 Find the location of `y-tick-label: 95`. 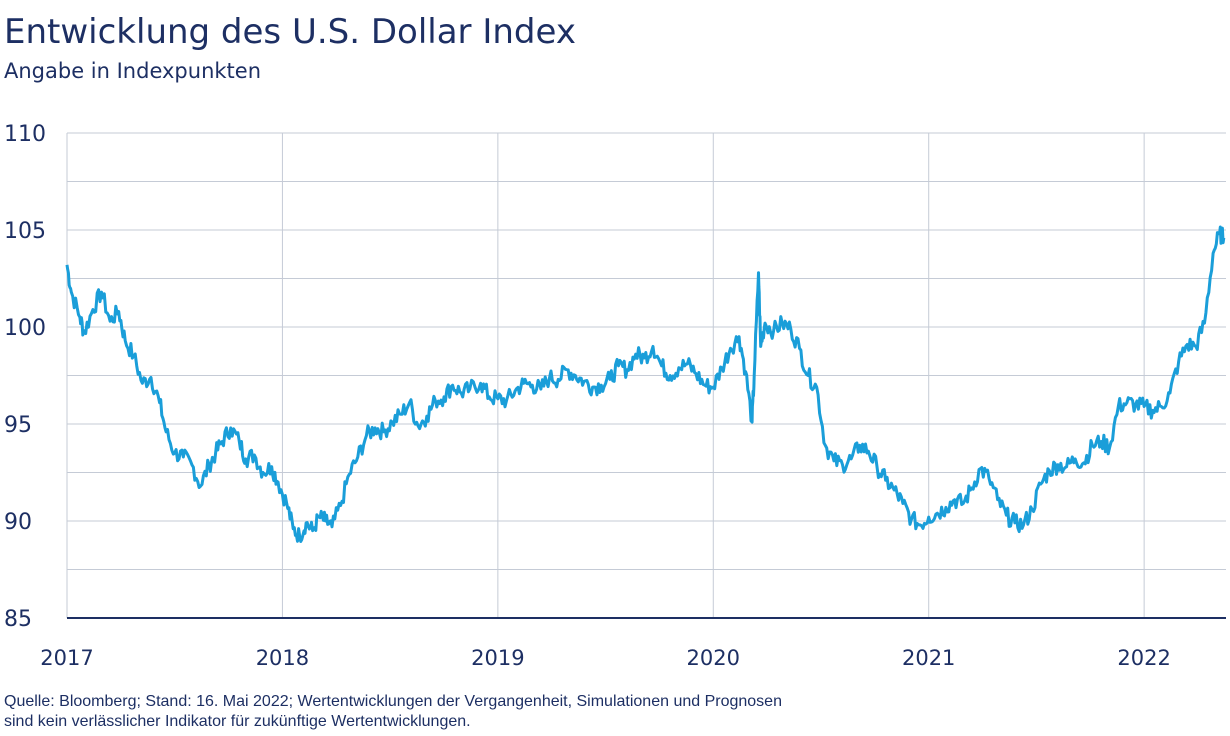

y-tick-label: 95 is located at coordinates (18, 425).